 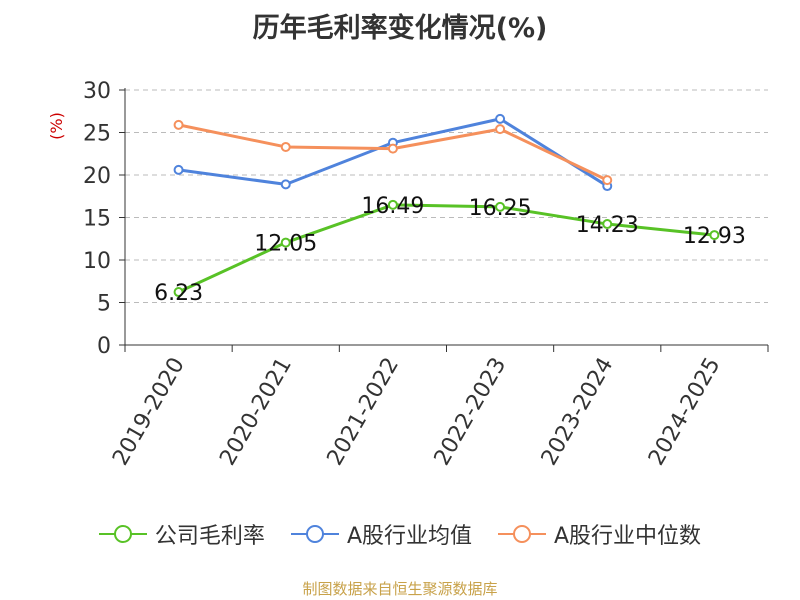 I want to click on data-label: 14.23, so click(x=607, y=225).